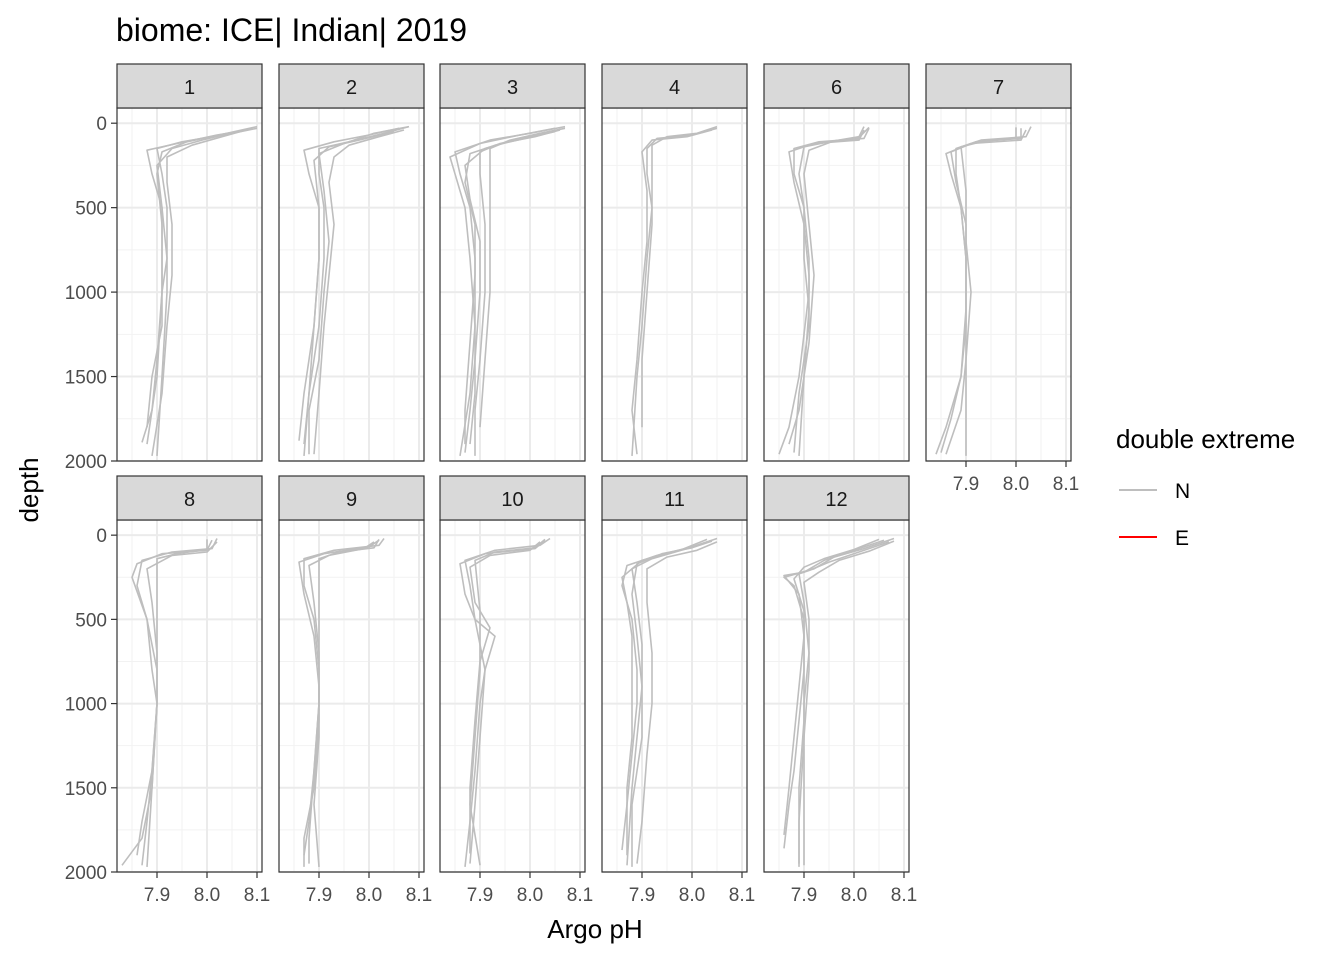 This screenshot has width=1344, height=960. What do you see at coordinates (291, 30) in the screenshot?
I see `chart-title: biome: ICE| Indian| 2019` at bounding box center [291, 30].